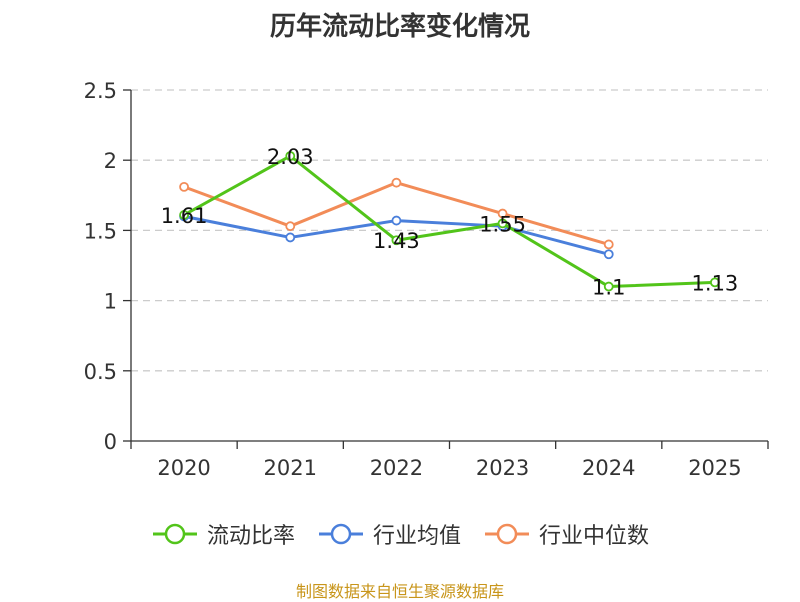 This screenshot has width=800, height=602. I want to click on legend-item: 行业均值, so click(389, 534).